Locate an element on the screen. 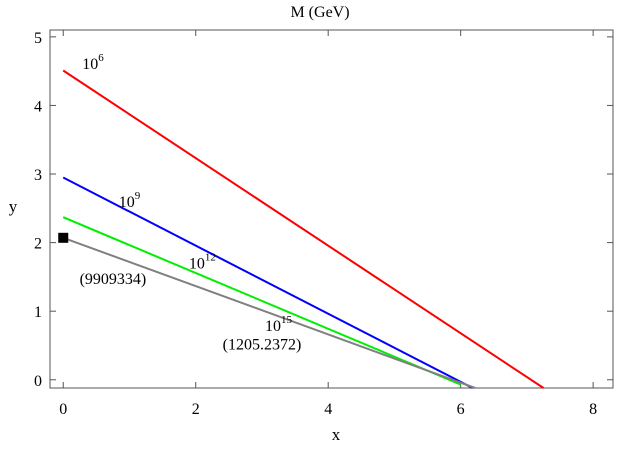 This screenshot has height=449, width=623. y-tick-label: 2 is located at coordinates (38, 244).